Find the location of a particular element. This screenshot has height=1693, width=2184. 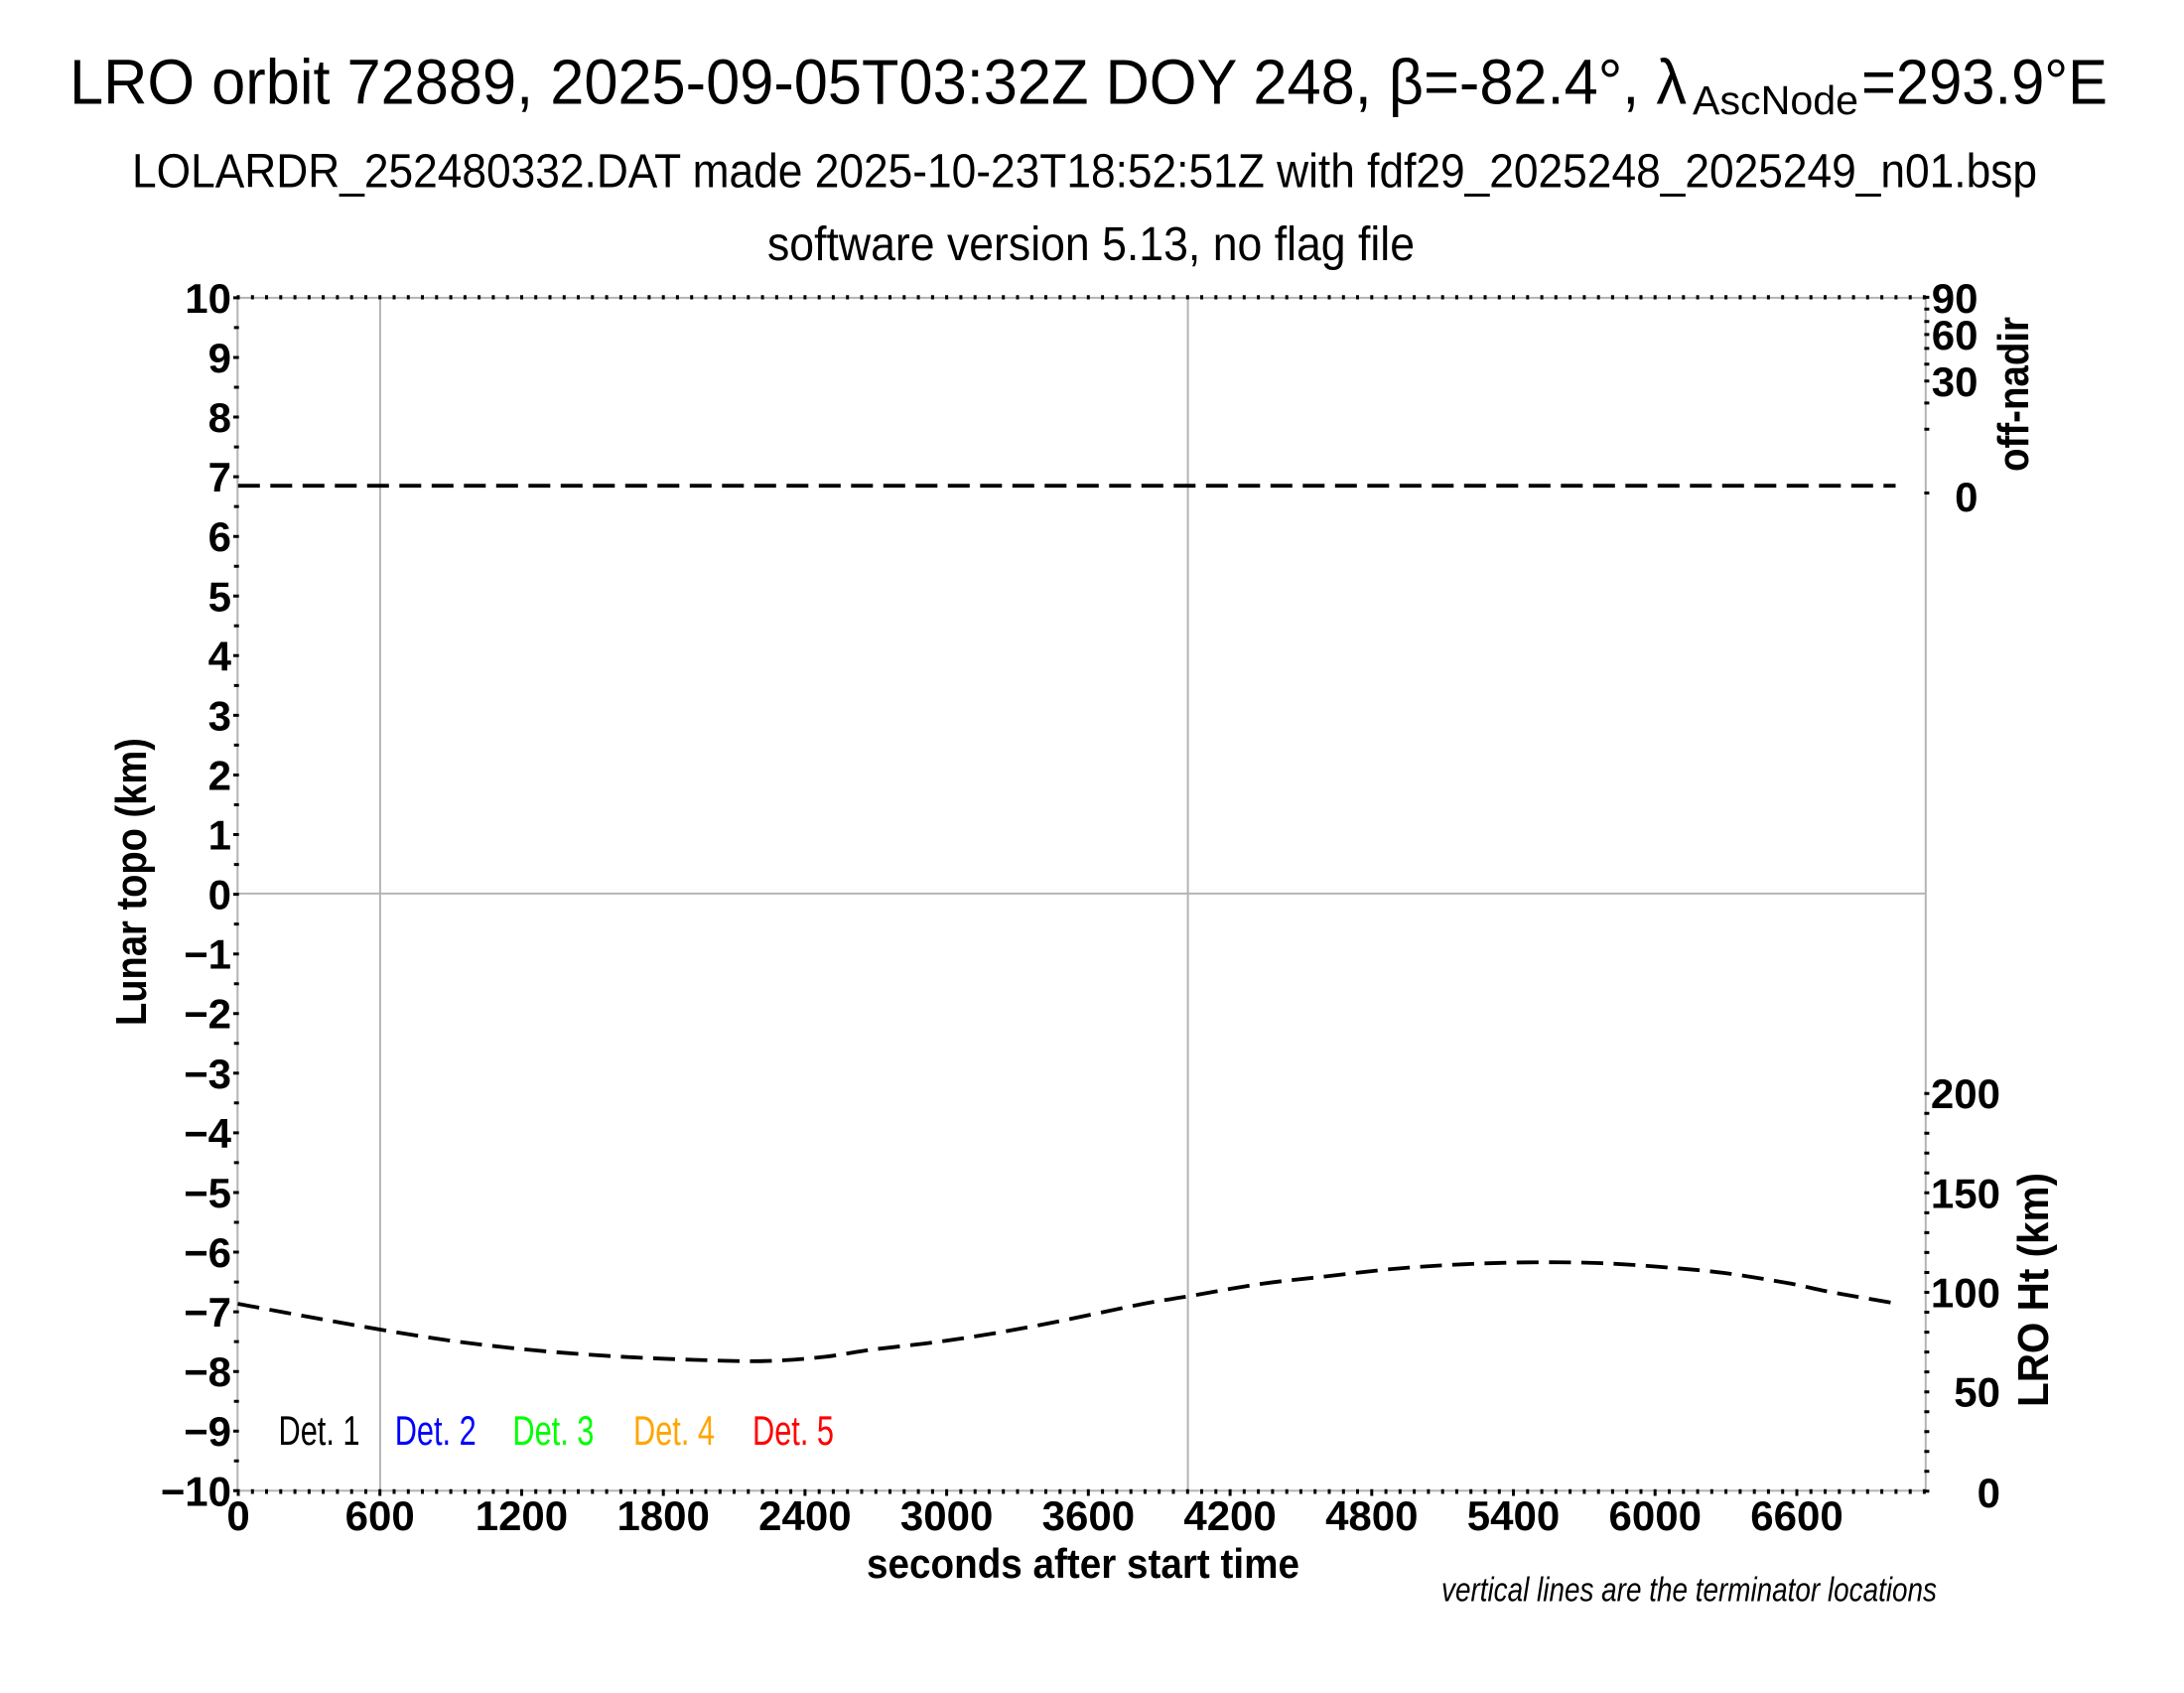

svg-text: −5 is located at coordinates (207, 1193).